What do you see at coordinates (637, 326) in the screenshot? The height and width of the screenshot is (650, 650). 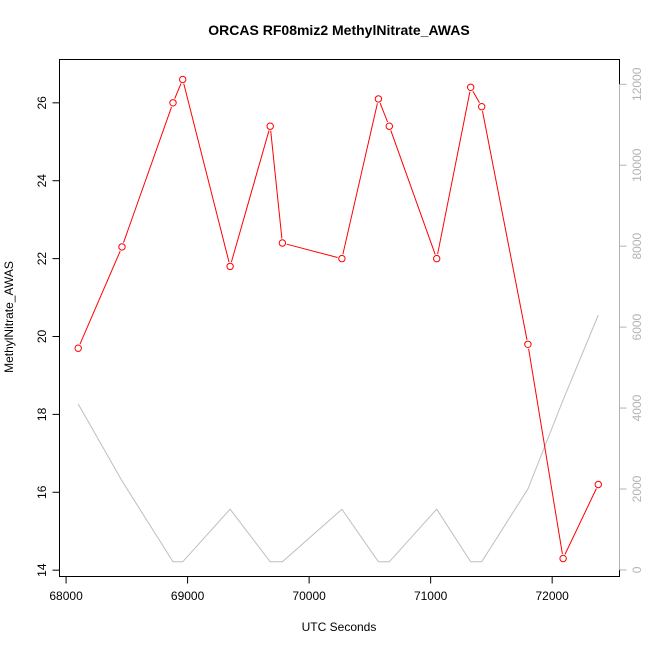 I see `y-tick-label-right: 6000` at bounding box center [637, 326].